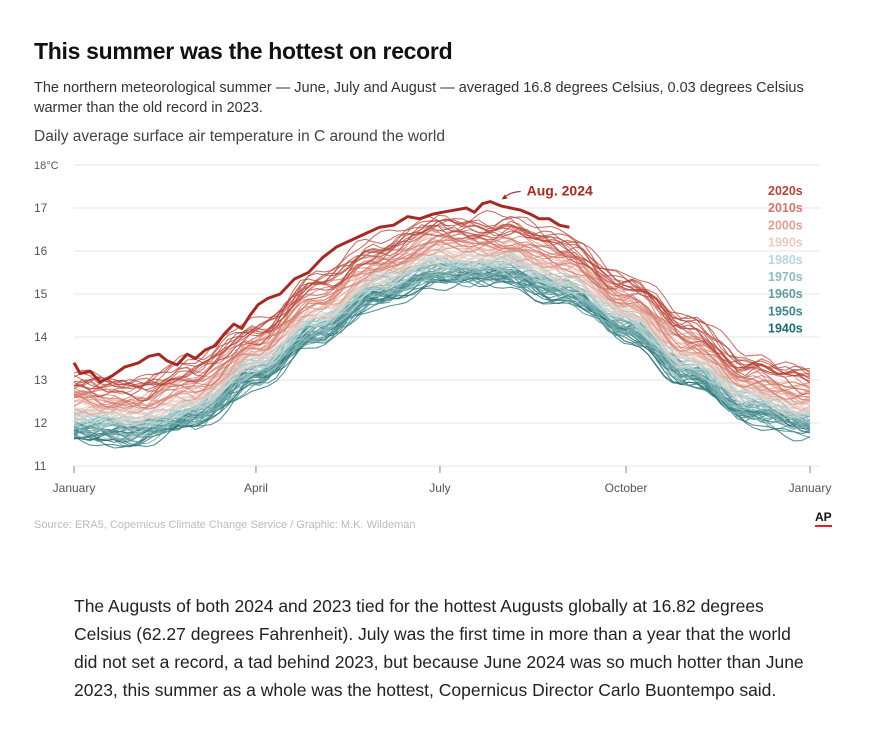 This screenshot has width=870, height=751. I want to click on legend-item-2010s: 2010s, so click(785, 208).